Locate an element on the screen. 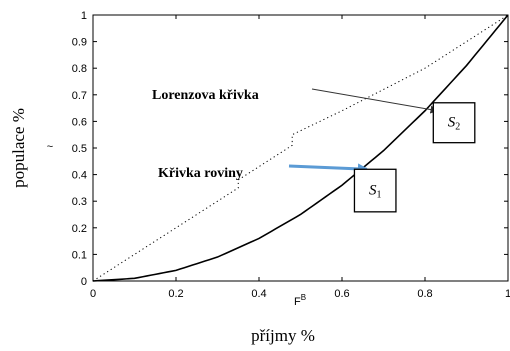 This screenshot has height=351, width=510. y-tick-label: 0.4 is located at coordinates (79, 176).